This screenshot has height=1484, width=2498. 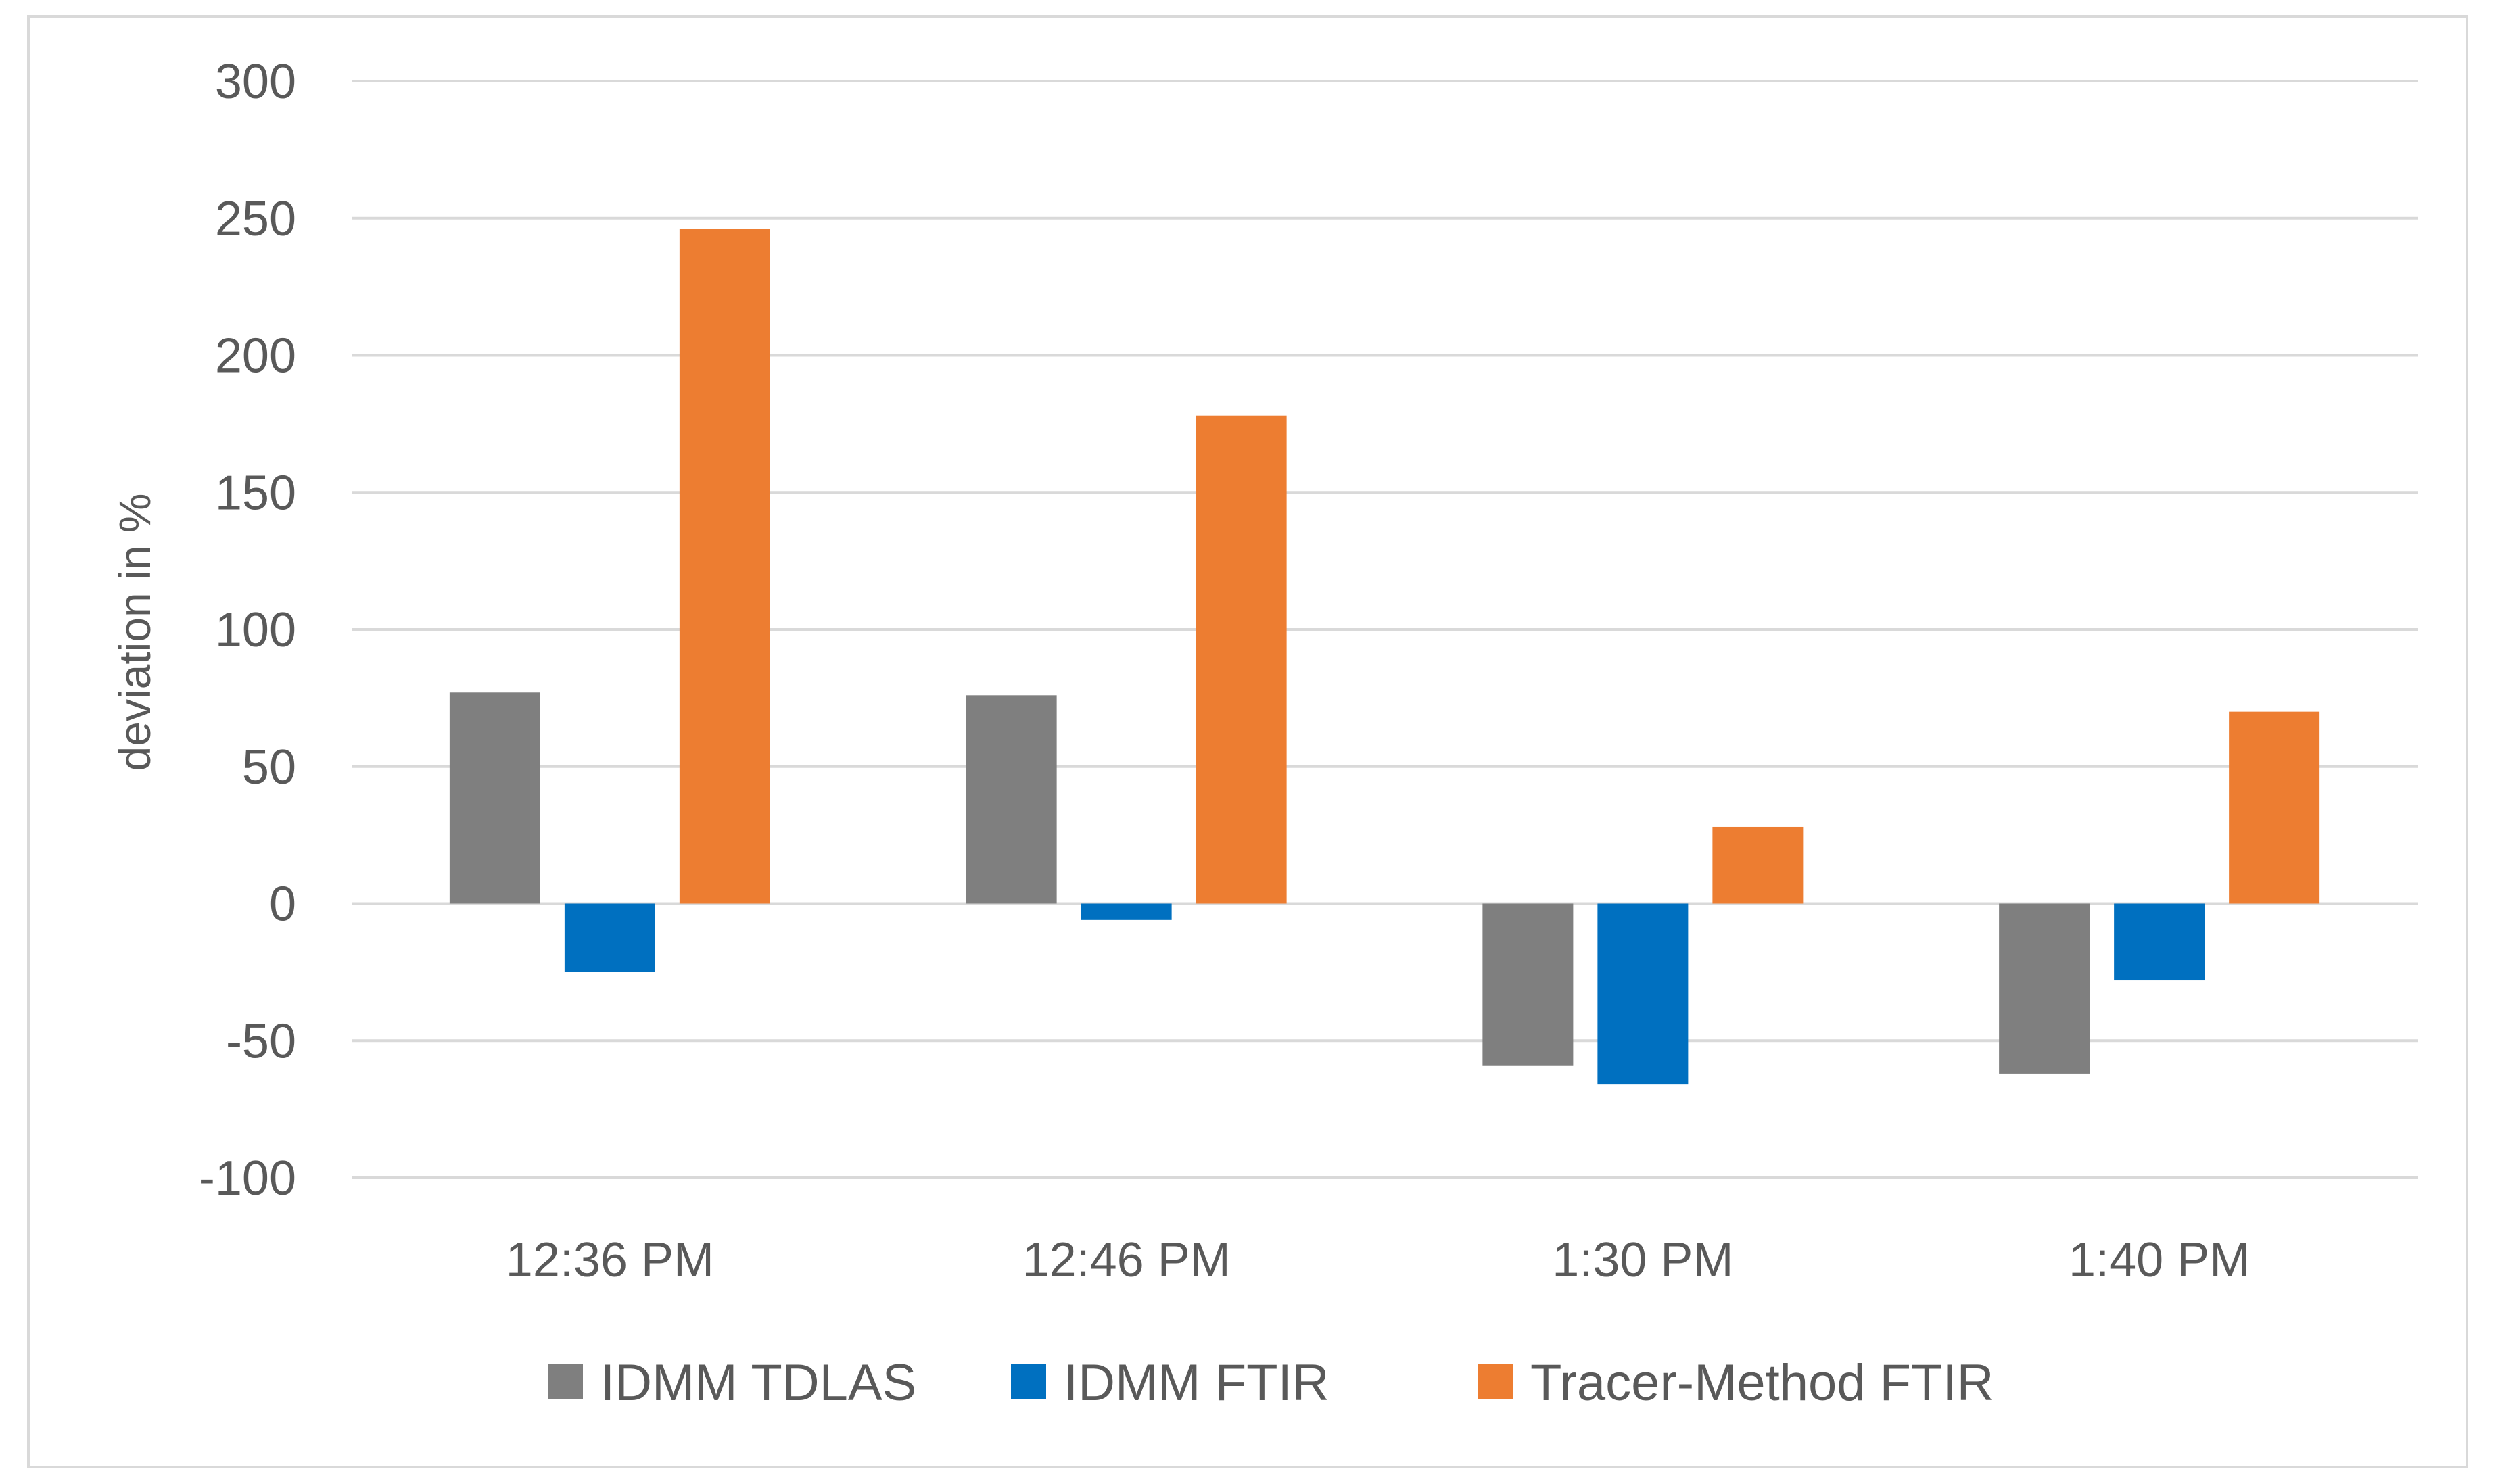 I want to click on y-axis-ticks: 300 250 200 150 100 50 0 -50 -100, so click(x=247, y=630).